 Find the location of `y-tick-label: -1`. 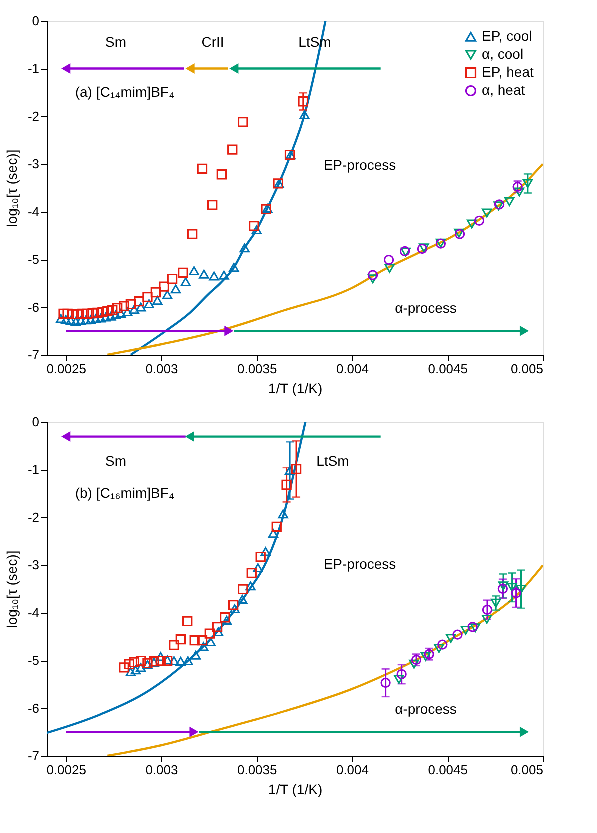

y-tick-label: -1 is located at coordinates (34, 68).